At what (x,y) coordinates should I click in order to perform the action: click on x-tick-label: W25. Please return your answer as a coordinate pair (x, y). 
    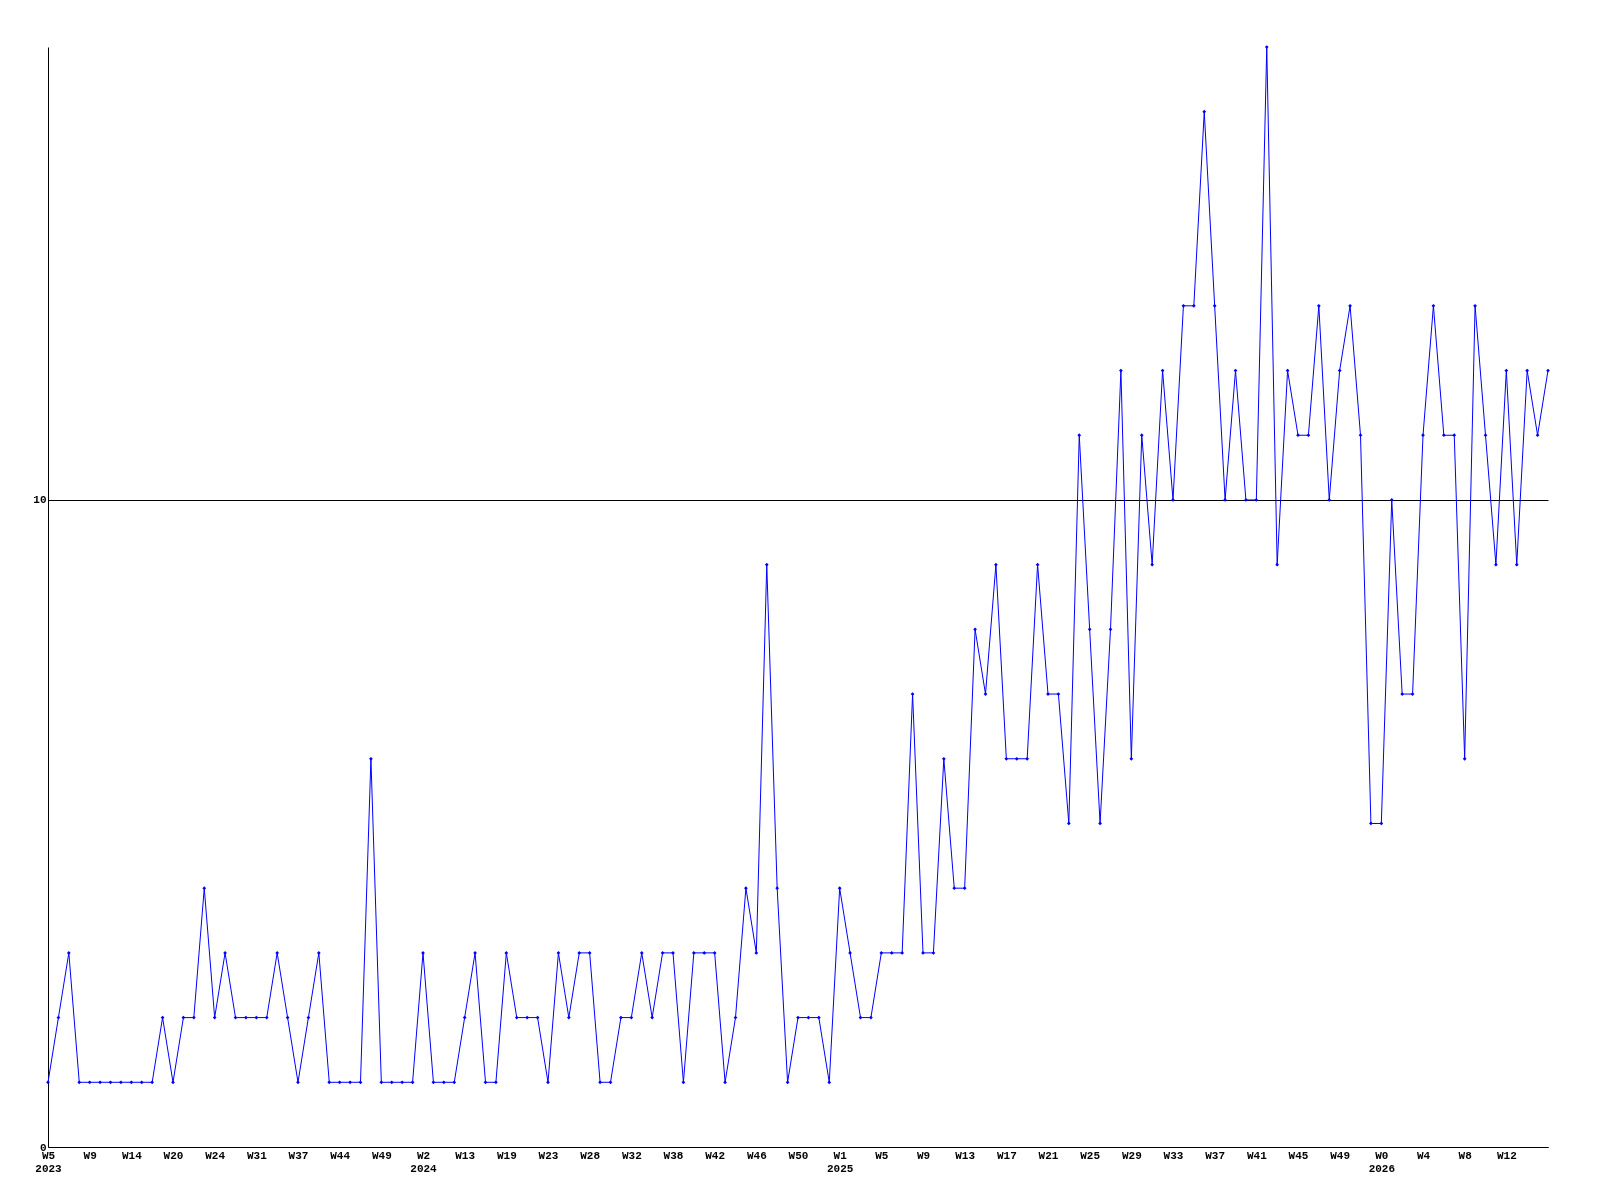
    Looking at the image, I should click on (1090, 1155).